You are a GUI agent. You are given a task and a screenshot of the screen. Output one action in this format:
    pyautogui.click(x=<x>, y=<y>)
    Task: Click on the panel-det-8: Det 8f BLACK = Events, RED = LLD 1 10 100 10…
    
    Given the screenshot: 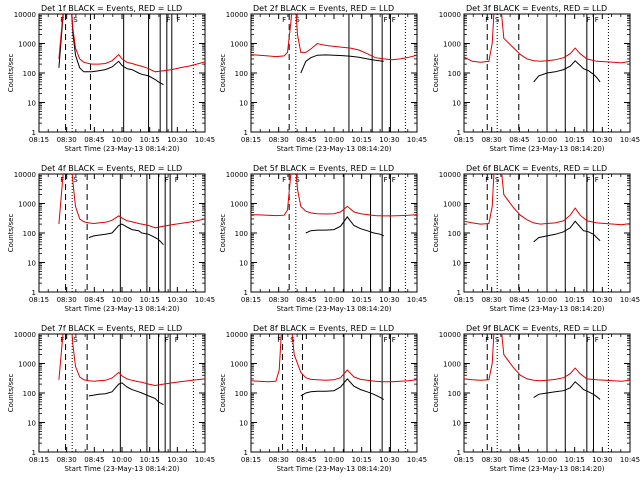 What is the action you would take?
    pyautogui.click(x=323, y=398)
    